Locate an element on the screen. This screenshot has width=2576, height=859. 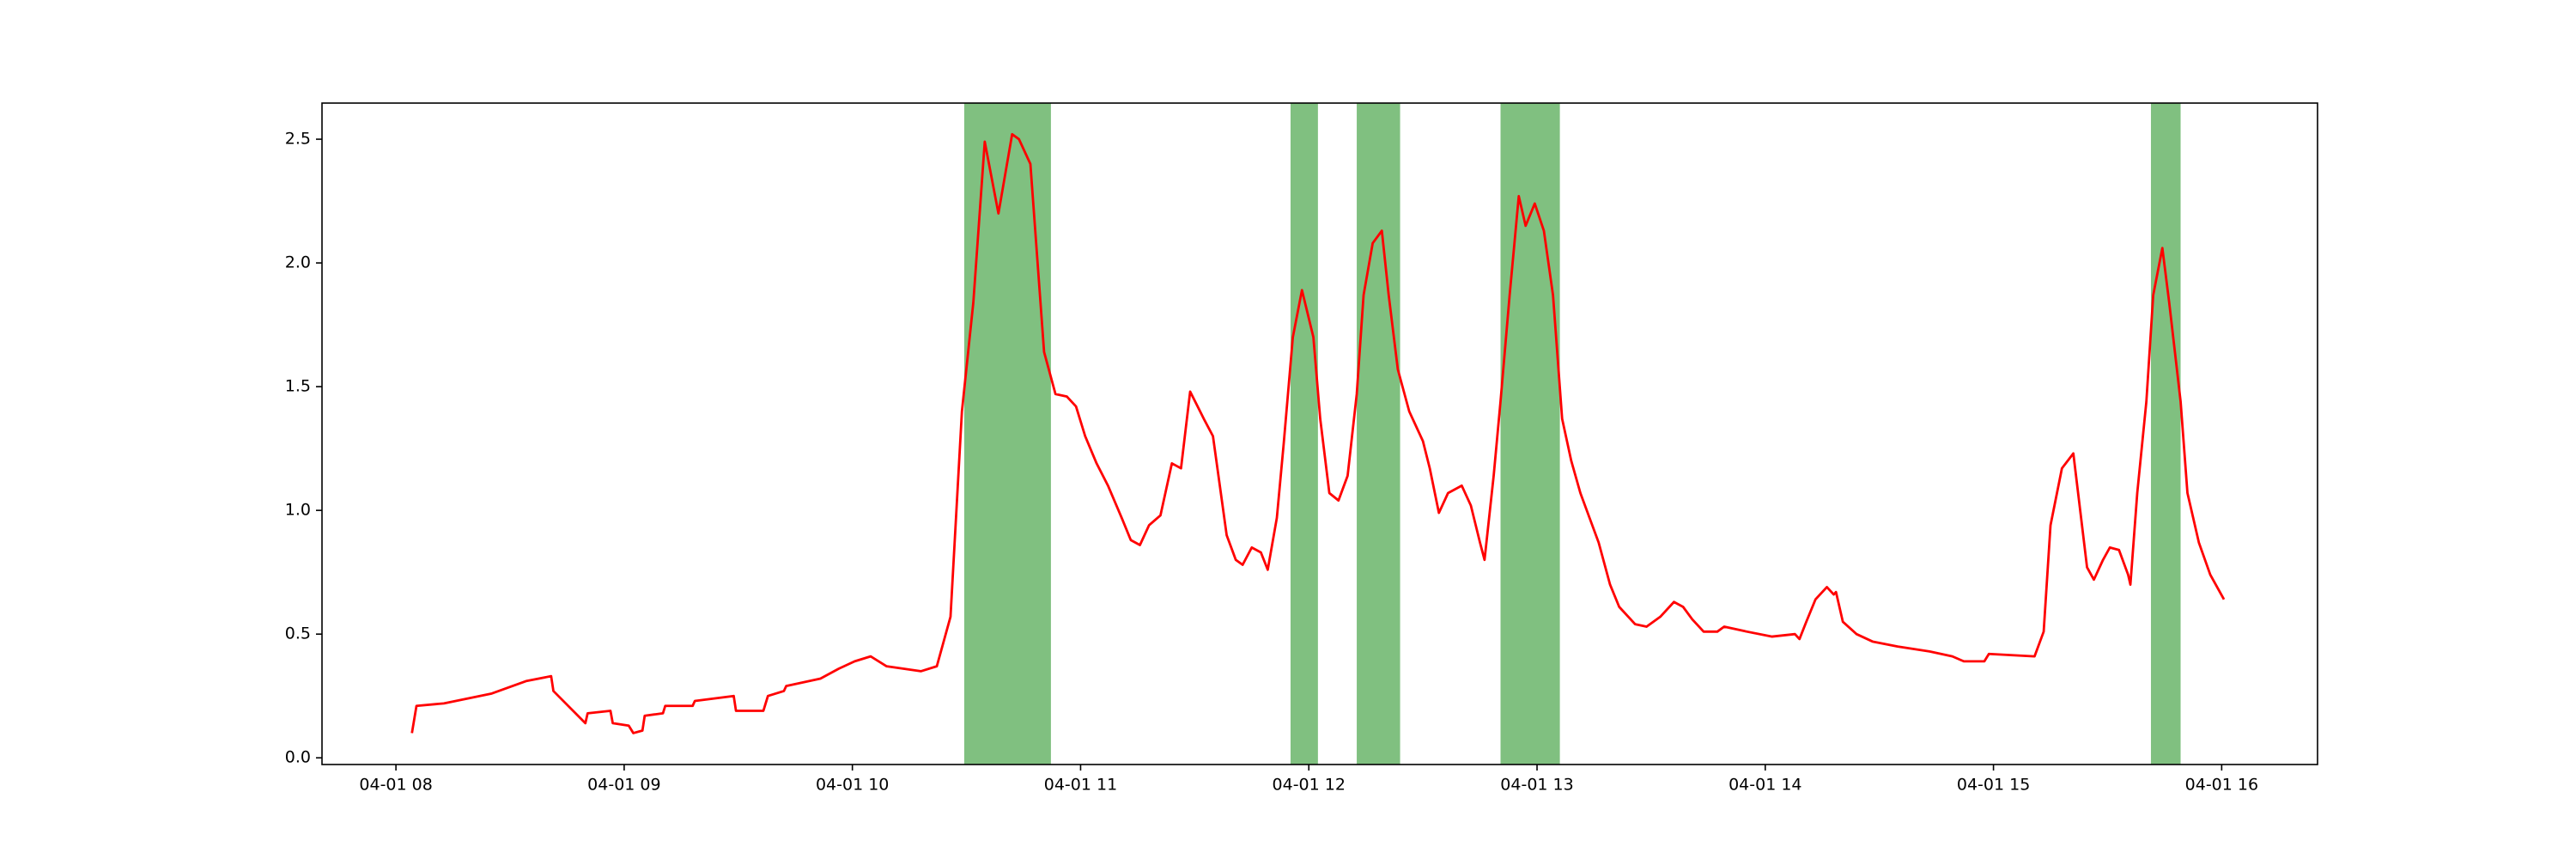
x-tick-label: 04-01 13 is located at coordinates (1536, 786).